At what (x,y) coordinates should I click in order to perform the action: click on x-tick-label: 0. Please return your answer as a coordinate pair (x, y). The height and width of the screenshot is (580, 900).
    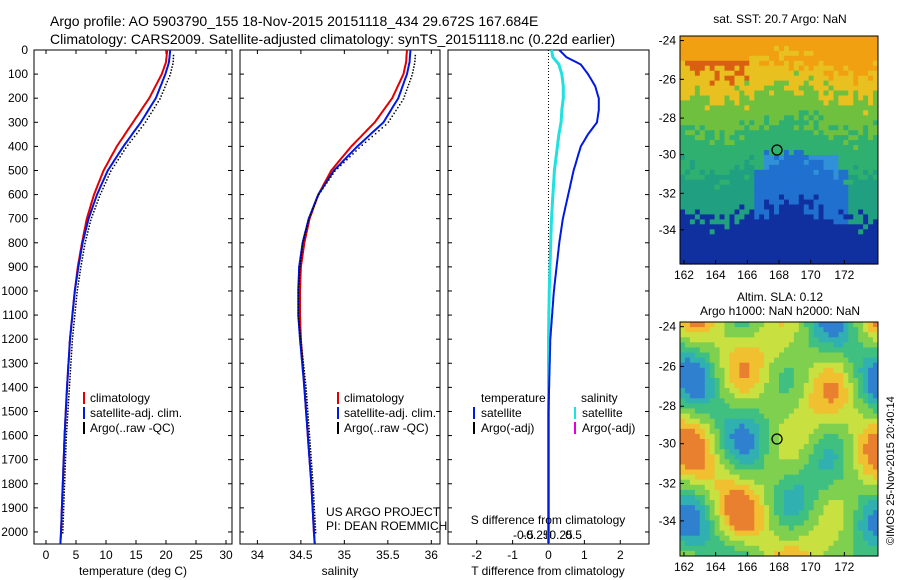
    Looking at the image, I should click on (46, 555).